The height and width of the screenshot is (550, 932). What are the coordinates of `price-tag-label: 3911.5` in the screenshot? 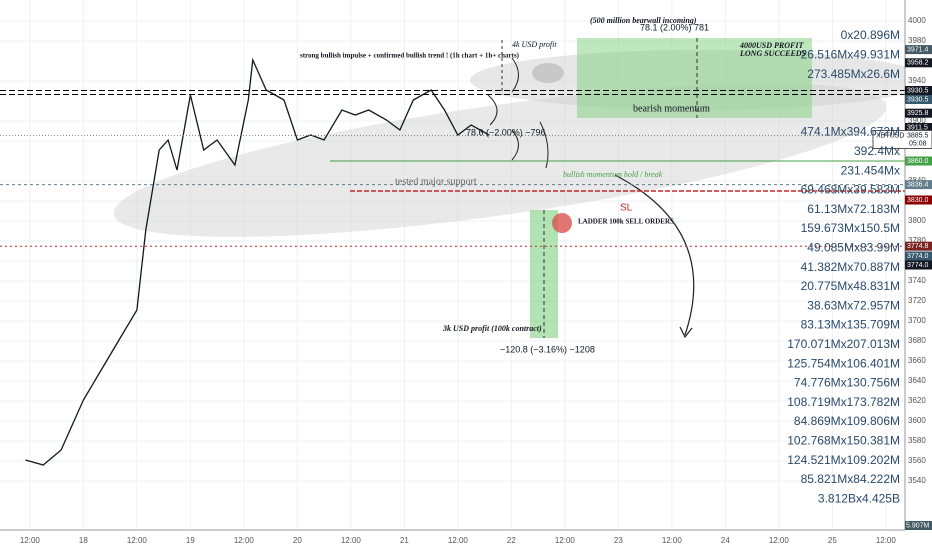 It's located at (917, 127).